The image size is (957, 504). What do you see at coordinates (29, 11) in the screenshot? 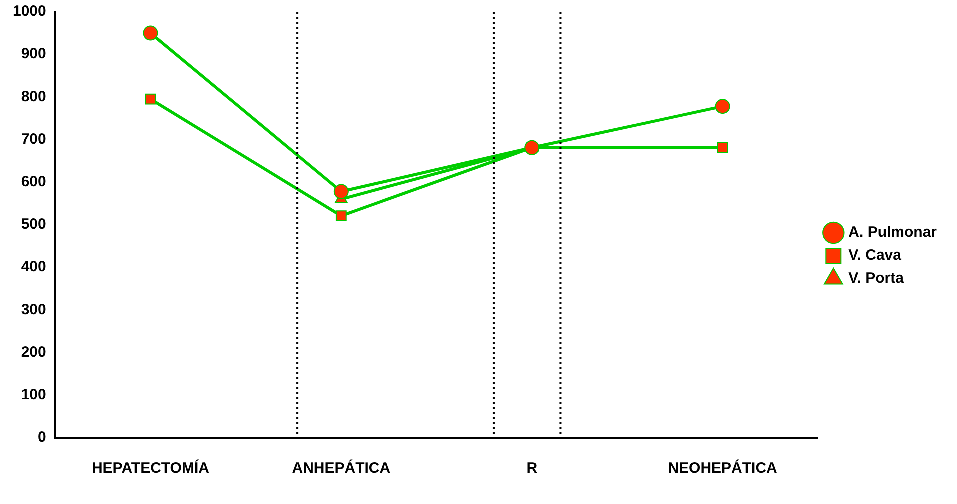
I see `y-tick-label: 1000` at bounding box center [29, 11].